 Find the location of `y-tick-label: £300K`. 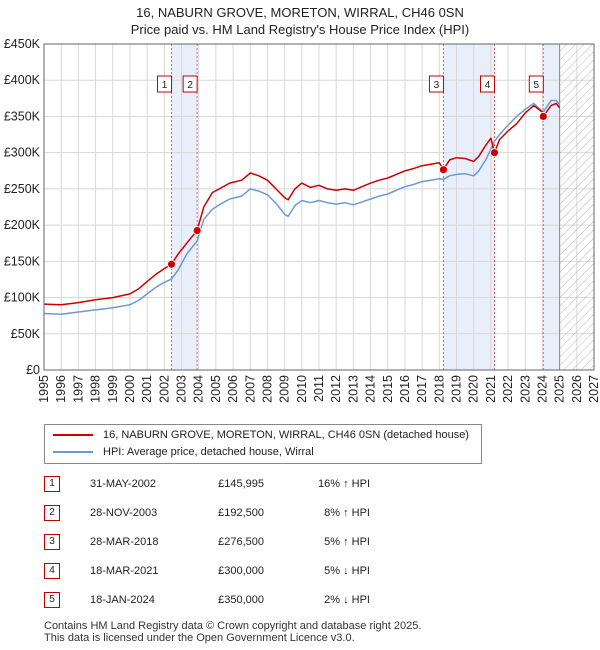

y-tick-label: £300K is located at coordinates (22, 153).